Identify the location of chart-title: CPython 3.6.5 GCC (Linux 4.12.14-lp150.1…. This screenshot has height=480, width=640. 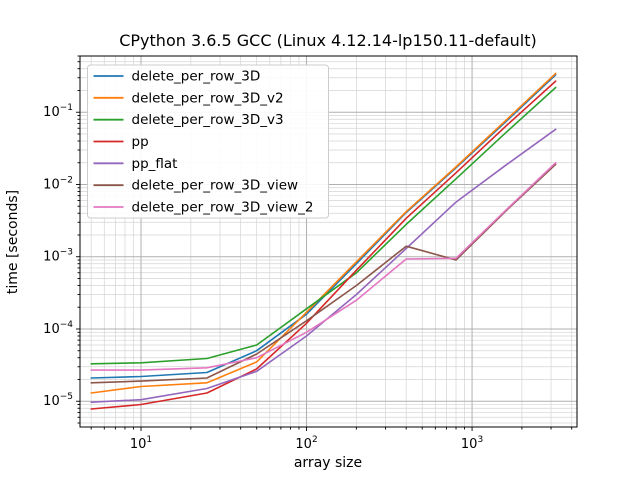
(328, 40).